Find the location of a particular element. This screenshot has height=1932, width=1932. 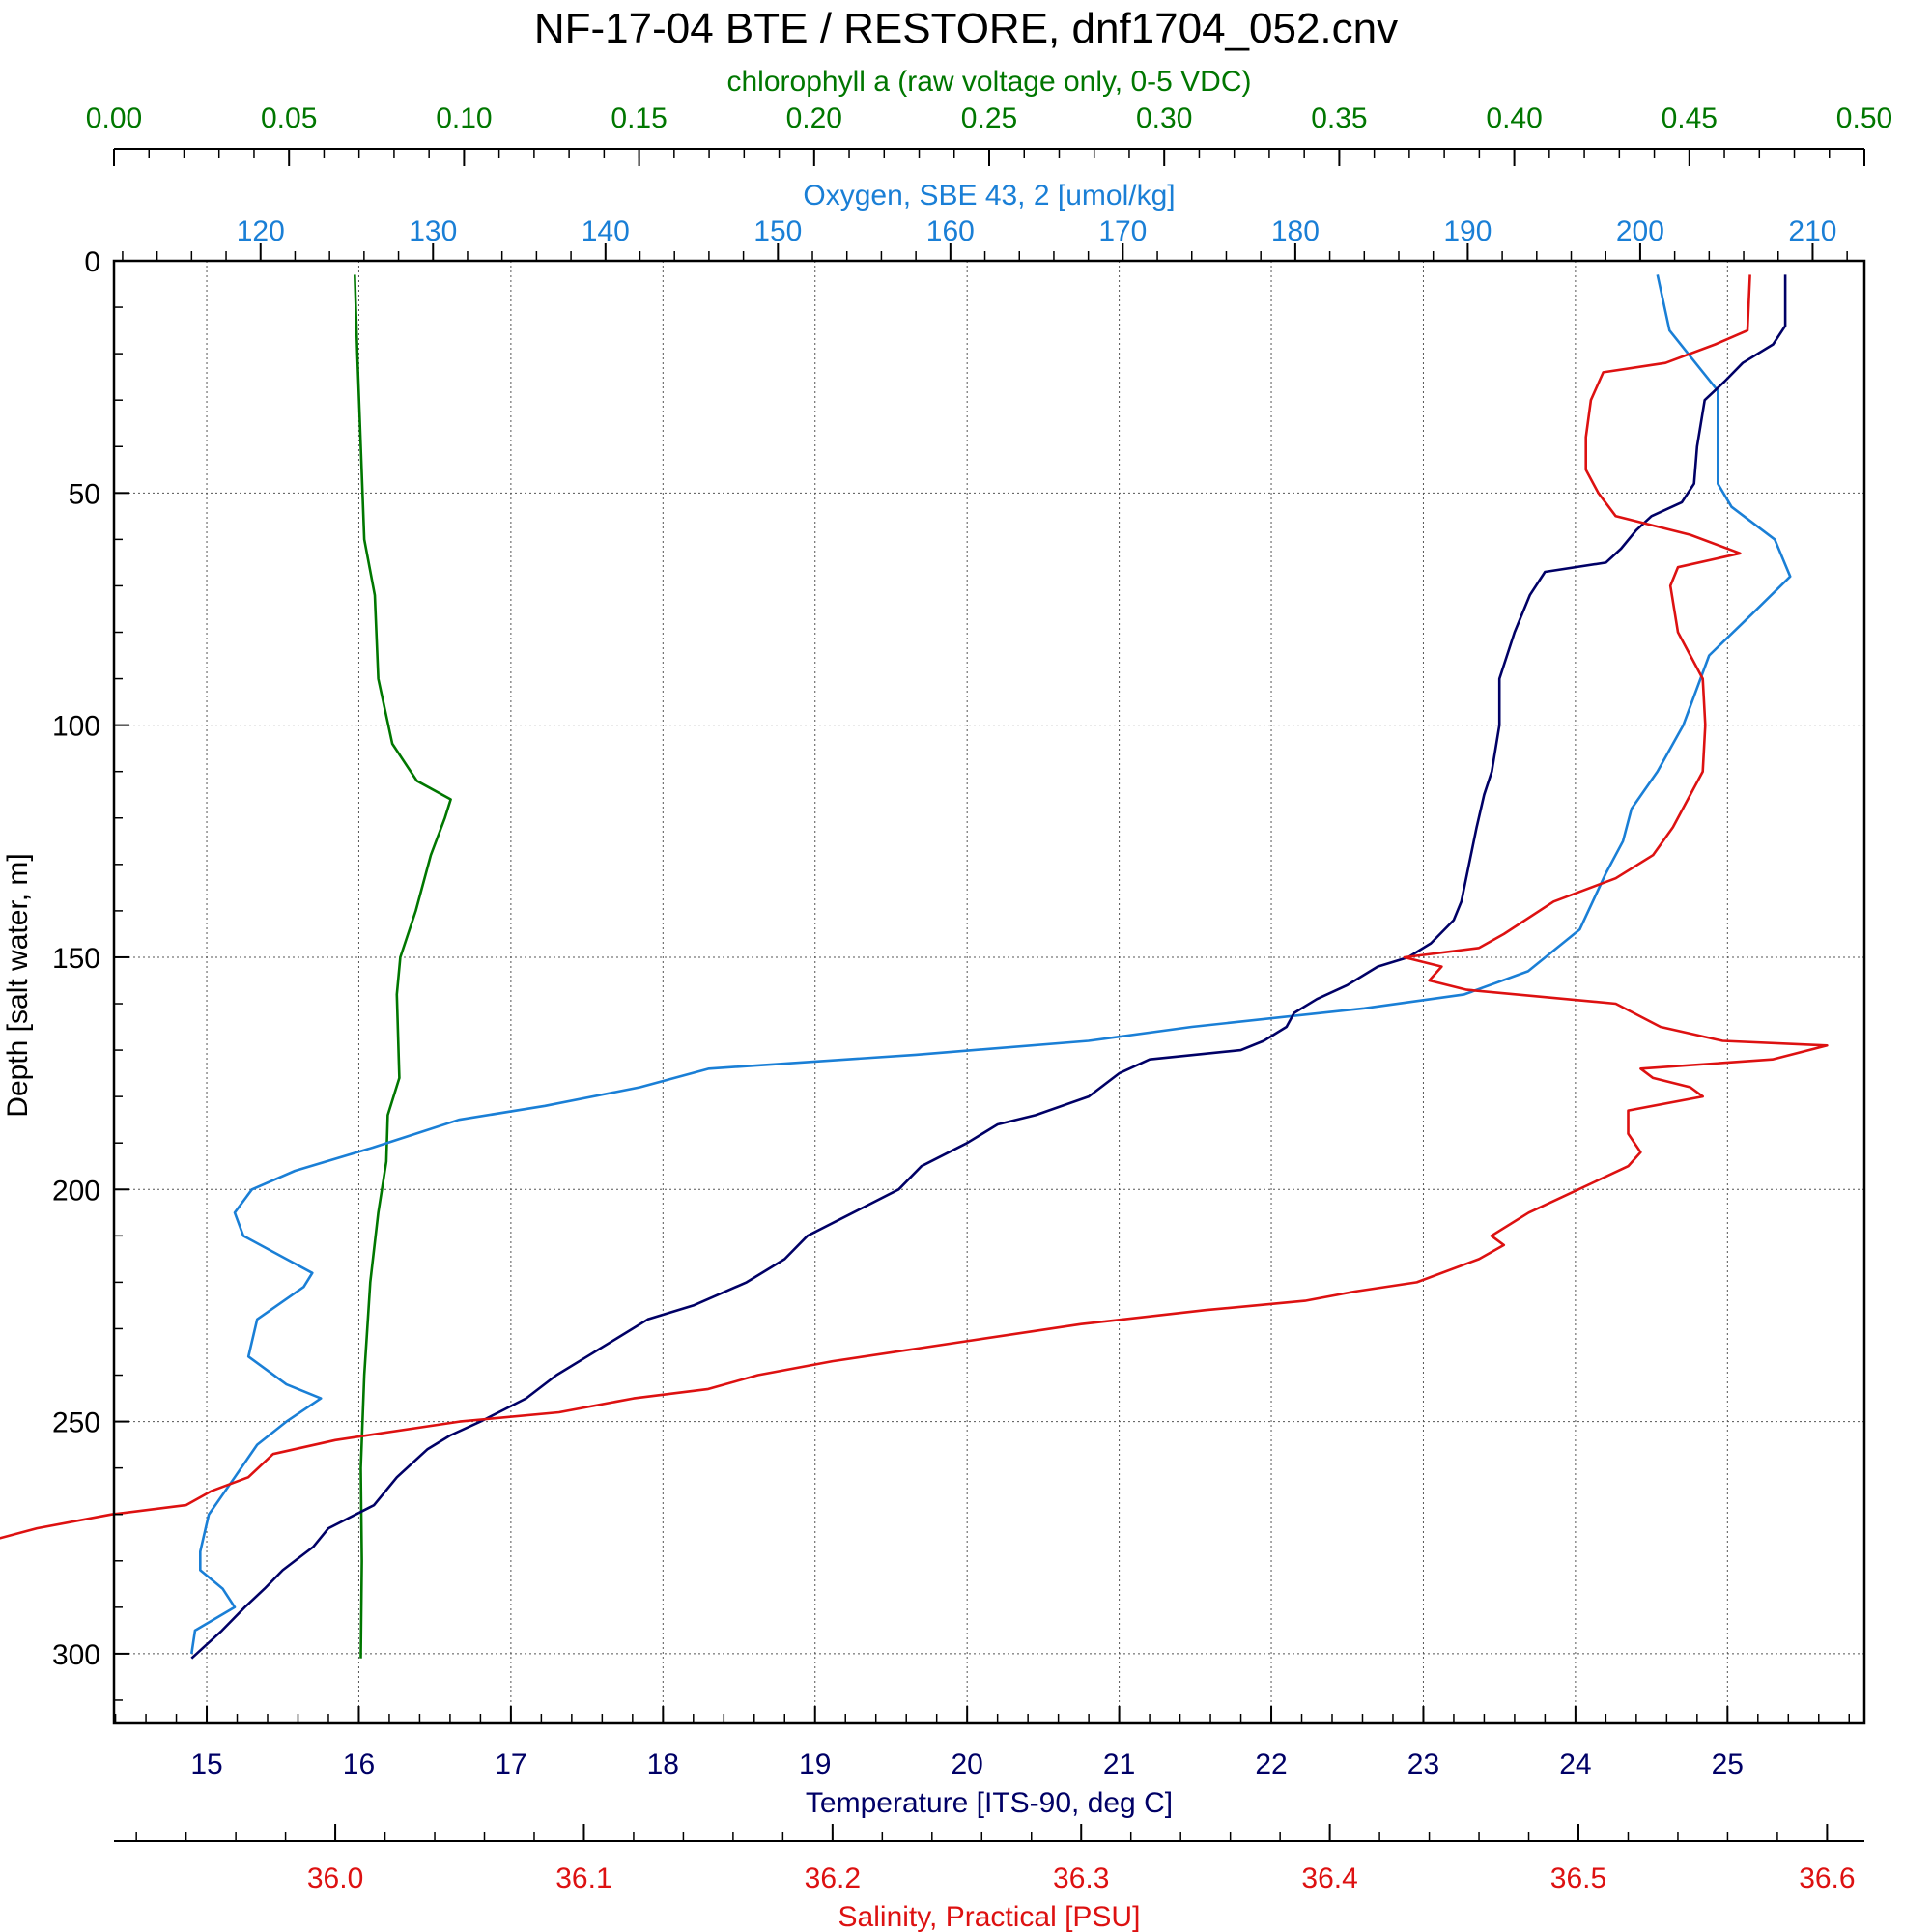

y-tick-label: 300 is located at coordinates (76, 1655).